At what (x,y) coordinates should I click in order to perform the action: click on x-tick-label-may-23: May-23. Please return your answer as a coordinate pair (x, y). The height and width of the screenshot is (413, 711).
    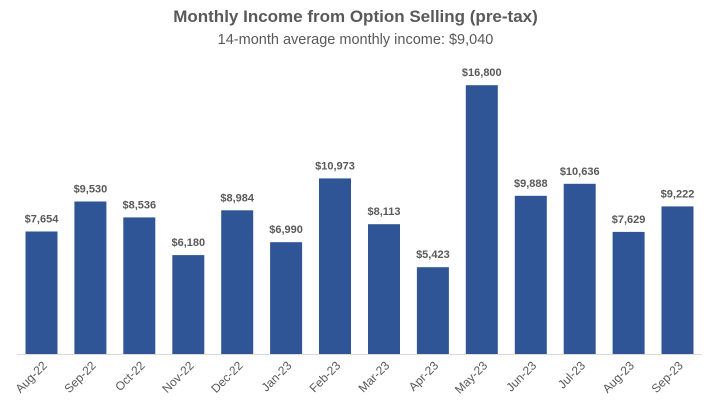
    Looking at the image, I should click on (471, 377).